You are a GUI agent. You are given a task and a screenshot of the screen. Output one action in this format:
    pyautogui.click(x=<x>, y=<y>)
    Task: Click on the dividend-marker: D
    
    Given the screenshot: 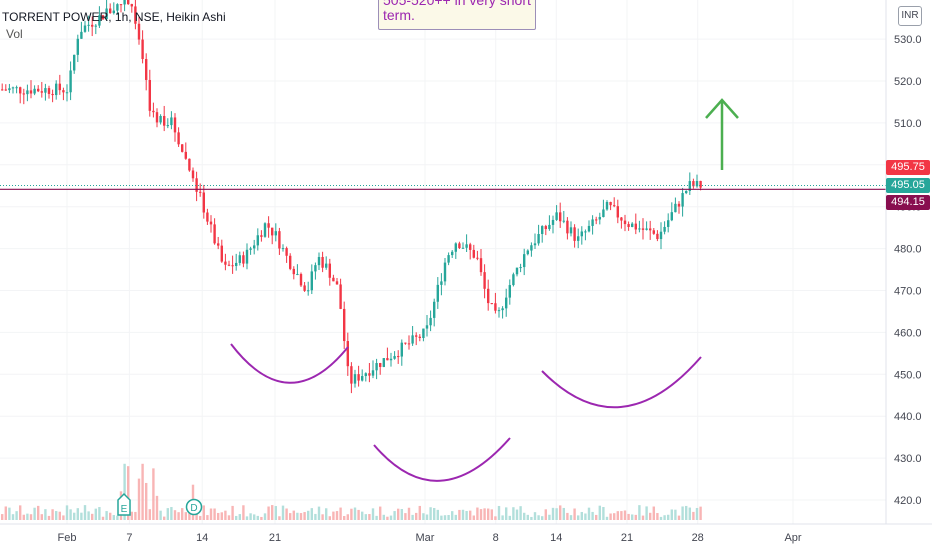 What is the action you would take?
    pyautogui.click(x=194, y=507)
    